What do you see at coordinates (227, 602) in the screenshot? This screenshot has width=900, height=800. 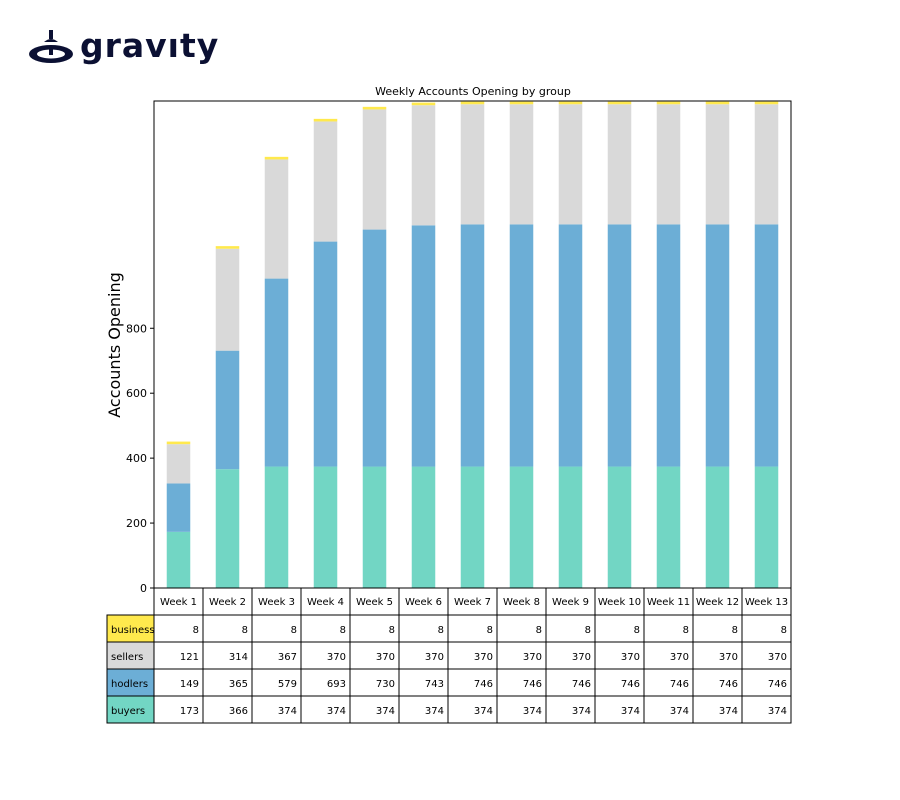 I see `table-column-header: Week 2` at bounding box center [227, 602].